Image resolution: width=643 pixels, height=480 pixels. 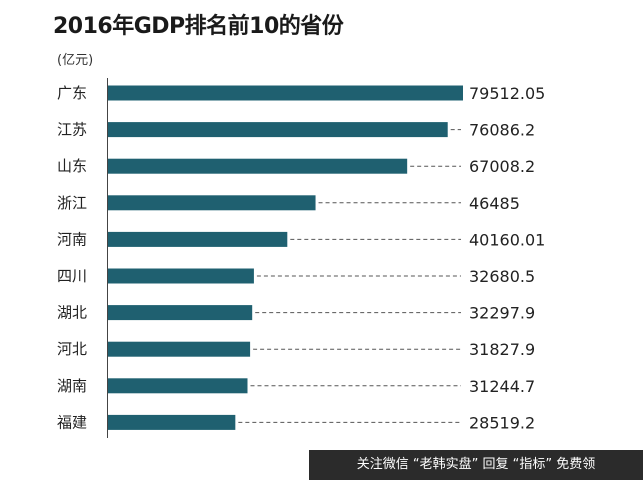 I want to click on value-label: 46485, so click(x=494, y=203).